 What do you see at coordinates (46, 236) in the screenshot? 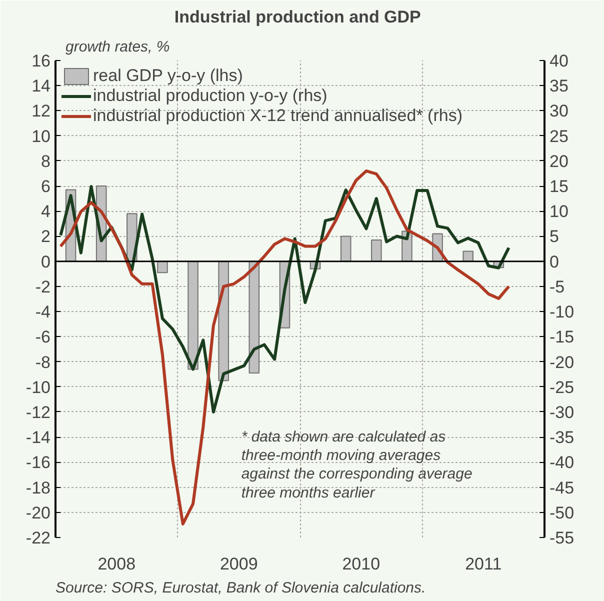
I see `y-tick-label: 2` at bounding box center [46, 236].